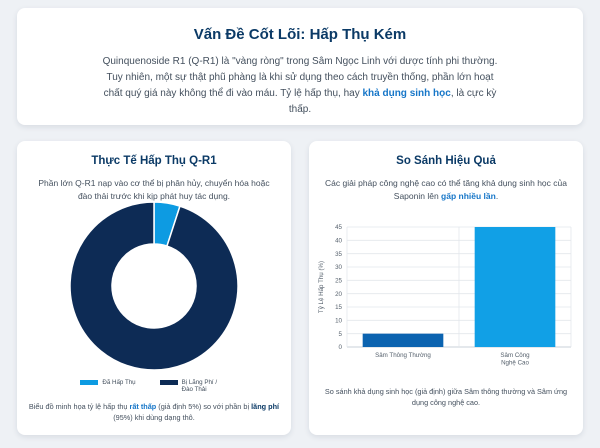 The width and height of the screenshot is (600, 448). I want to click on footer-highlight-low: rất thấp, so click(143, 406).